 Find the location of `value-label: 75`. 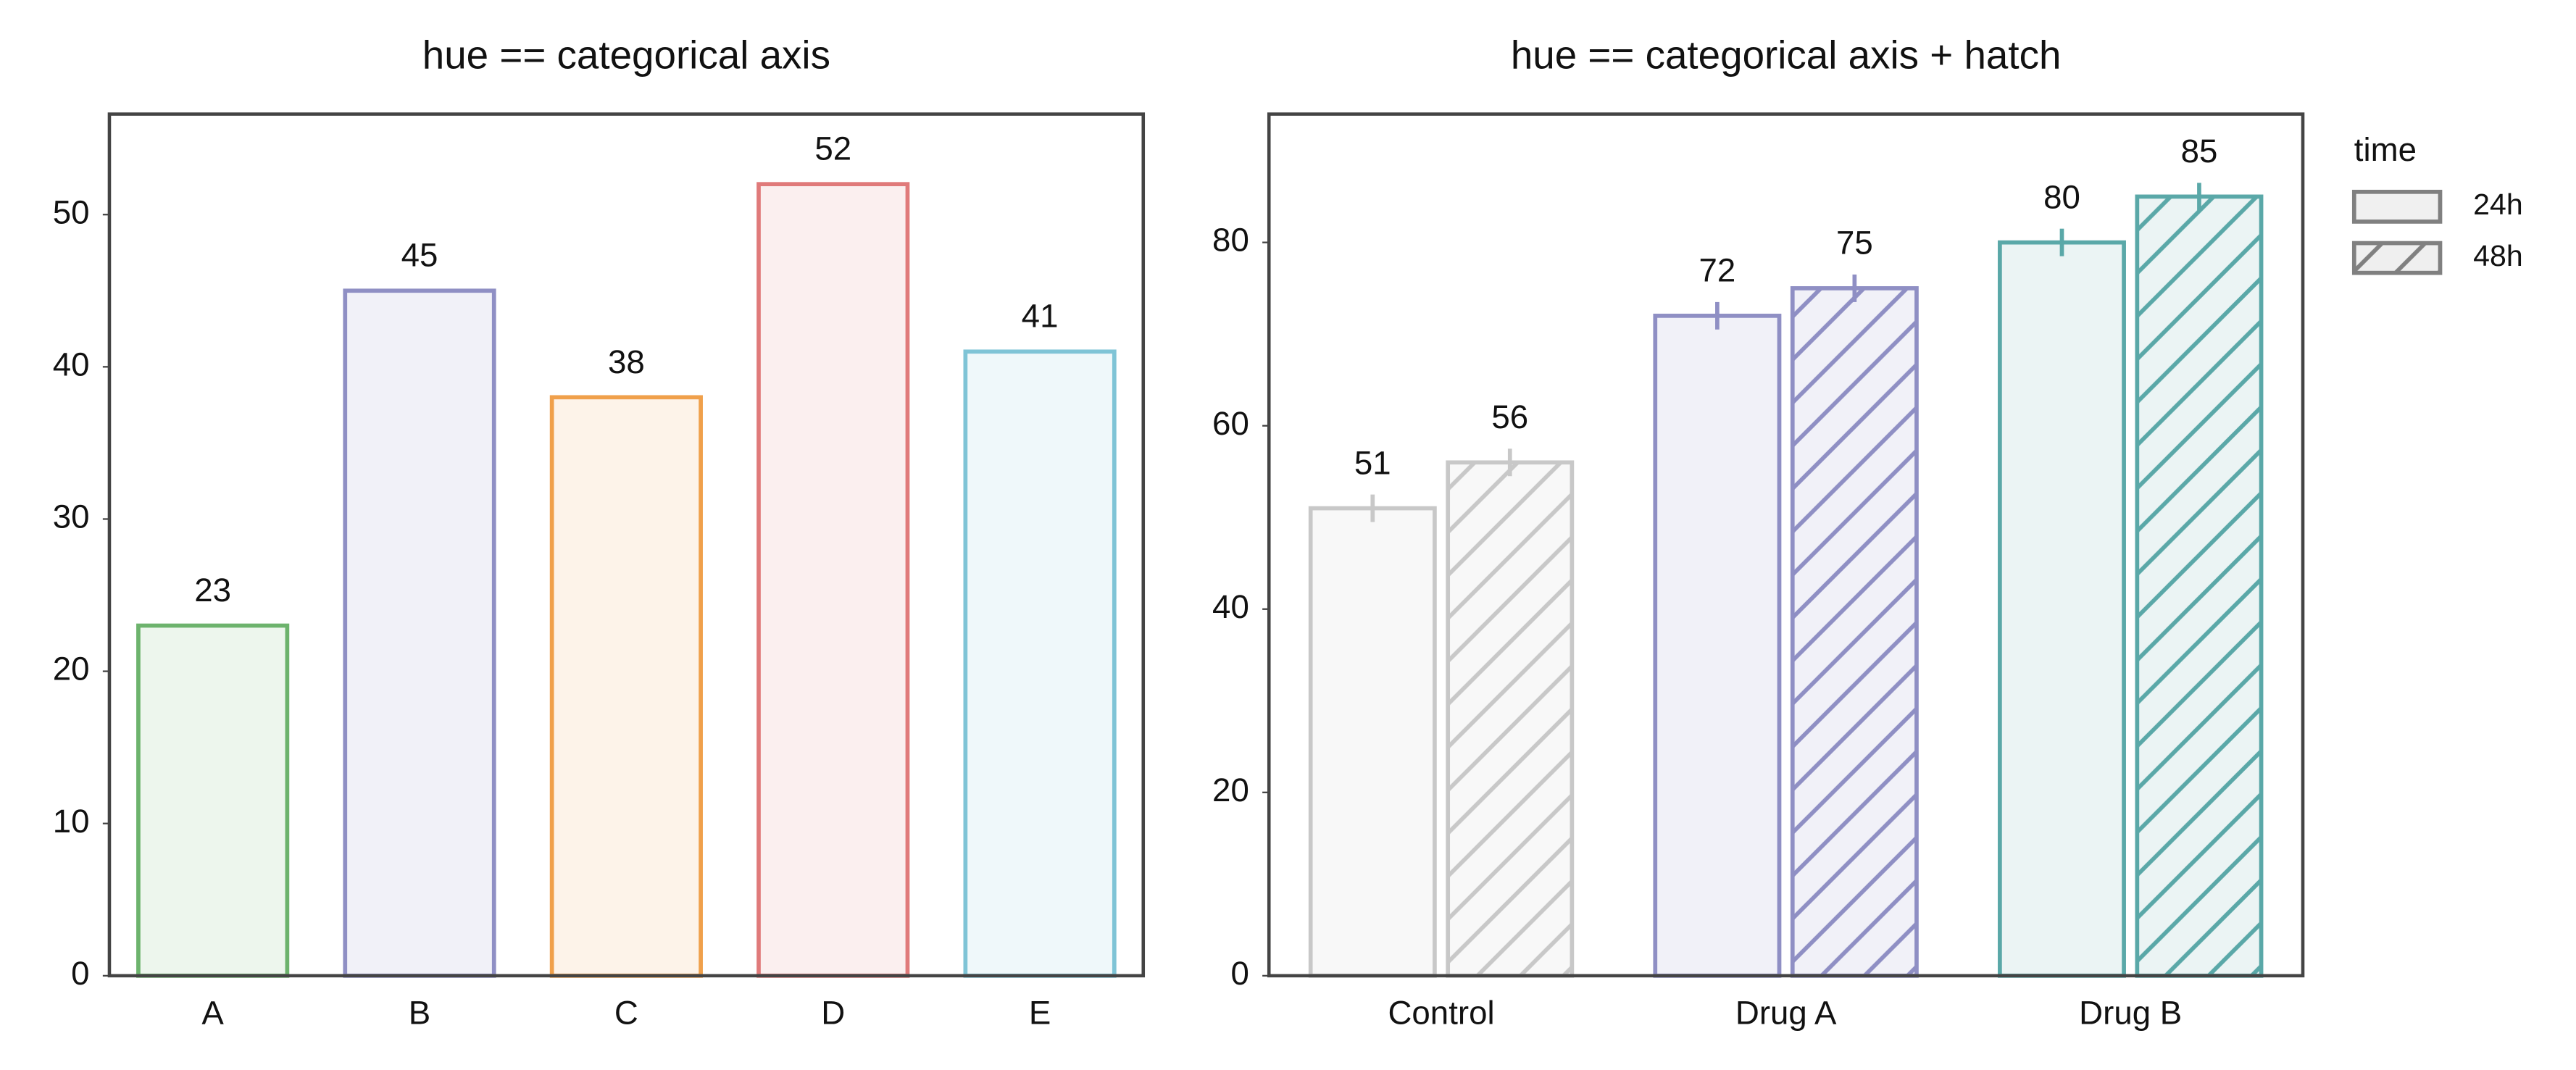

value-label: 75 is located at coordinates (1854, 243).